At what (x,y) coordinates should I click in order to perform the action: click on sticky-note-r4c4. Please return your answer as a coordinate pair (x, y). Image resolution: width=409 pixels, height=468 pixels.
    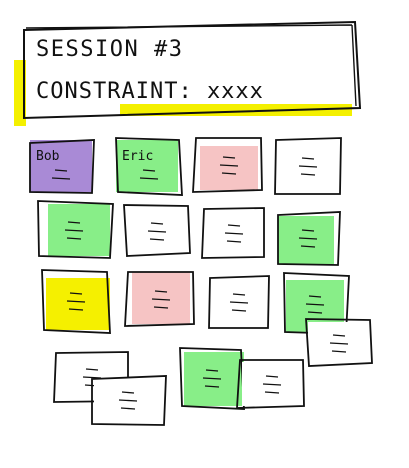
    Looking at the image, I should click on (270, 384).